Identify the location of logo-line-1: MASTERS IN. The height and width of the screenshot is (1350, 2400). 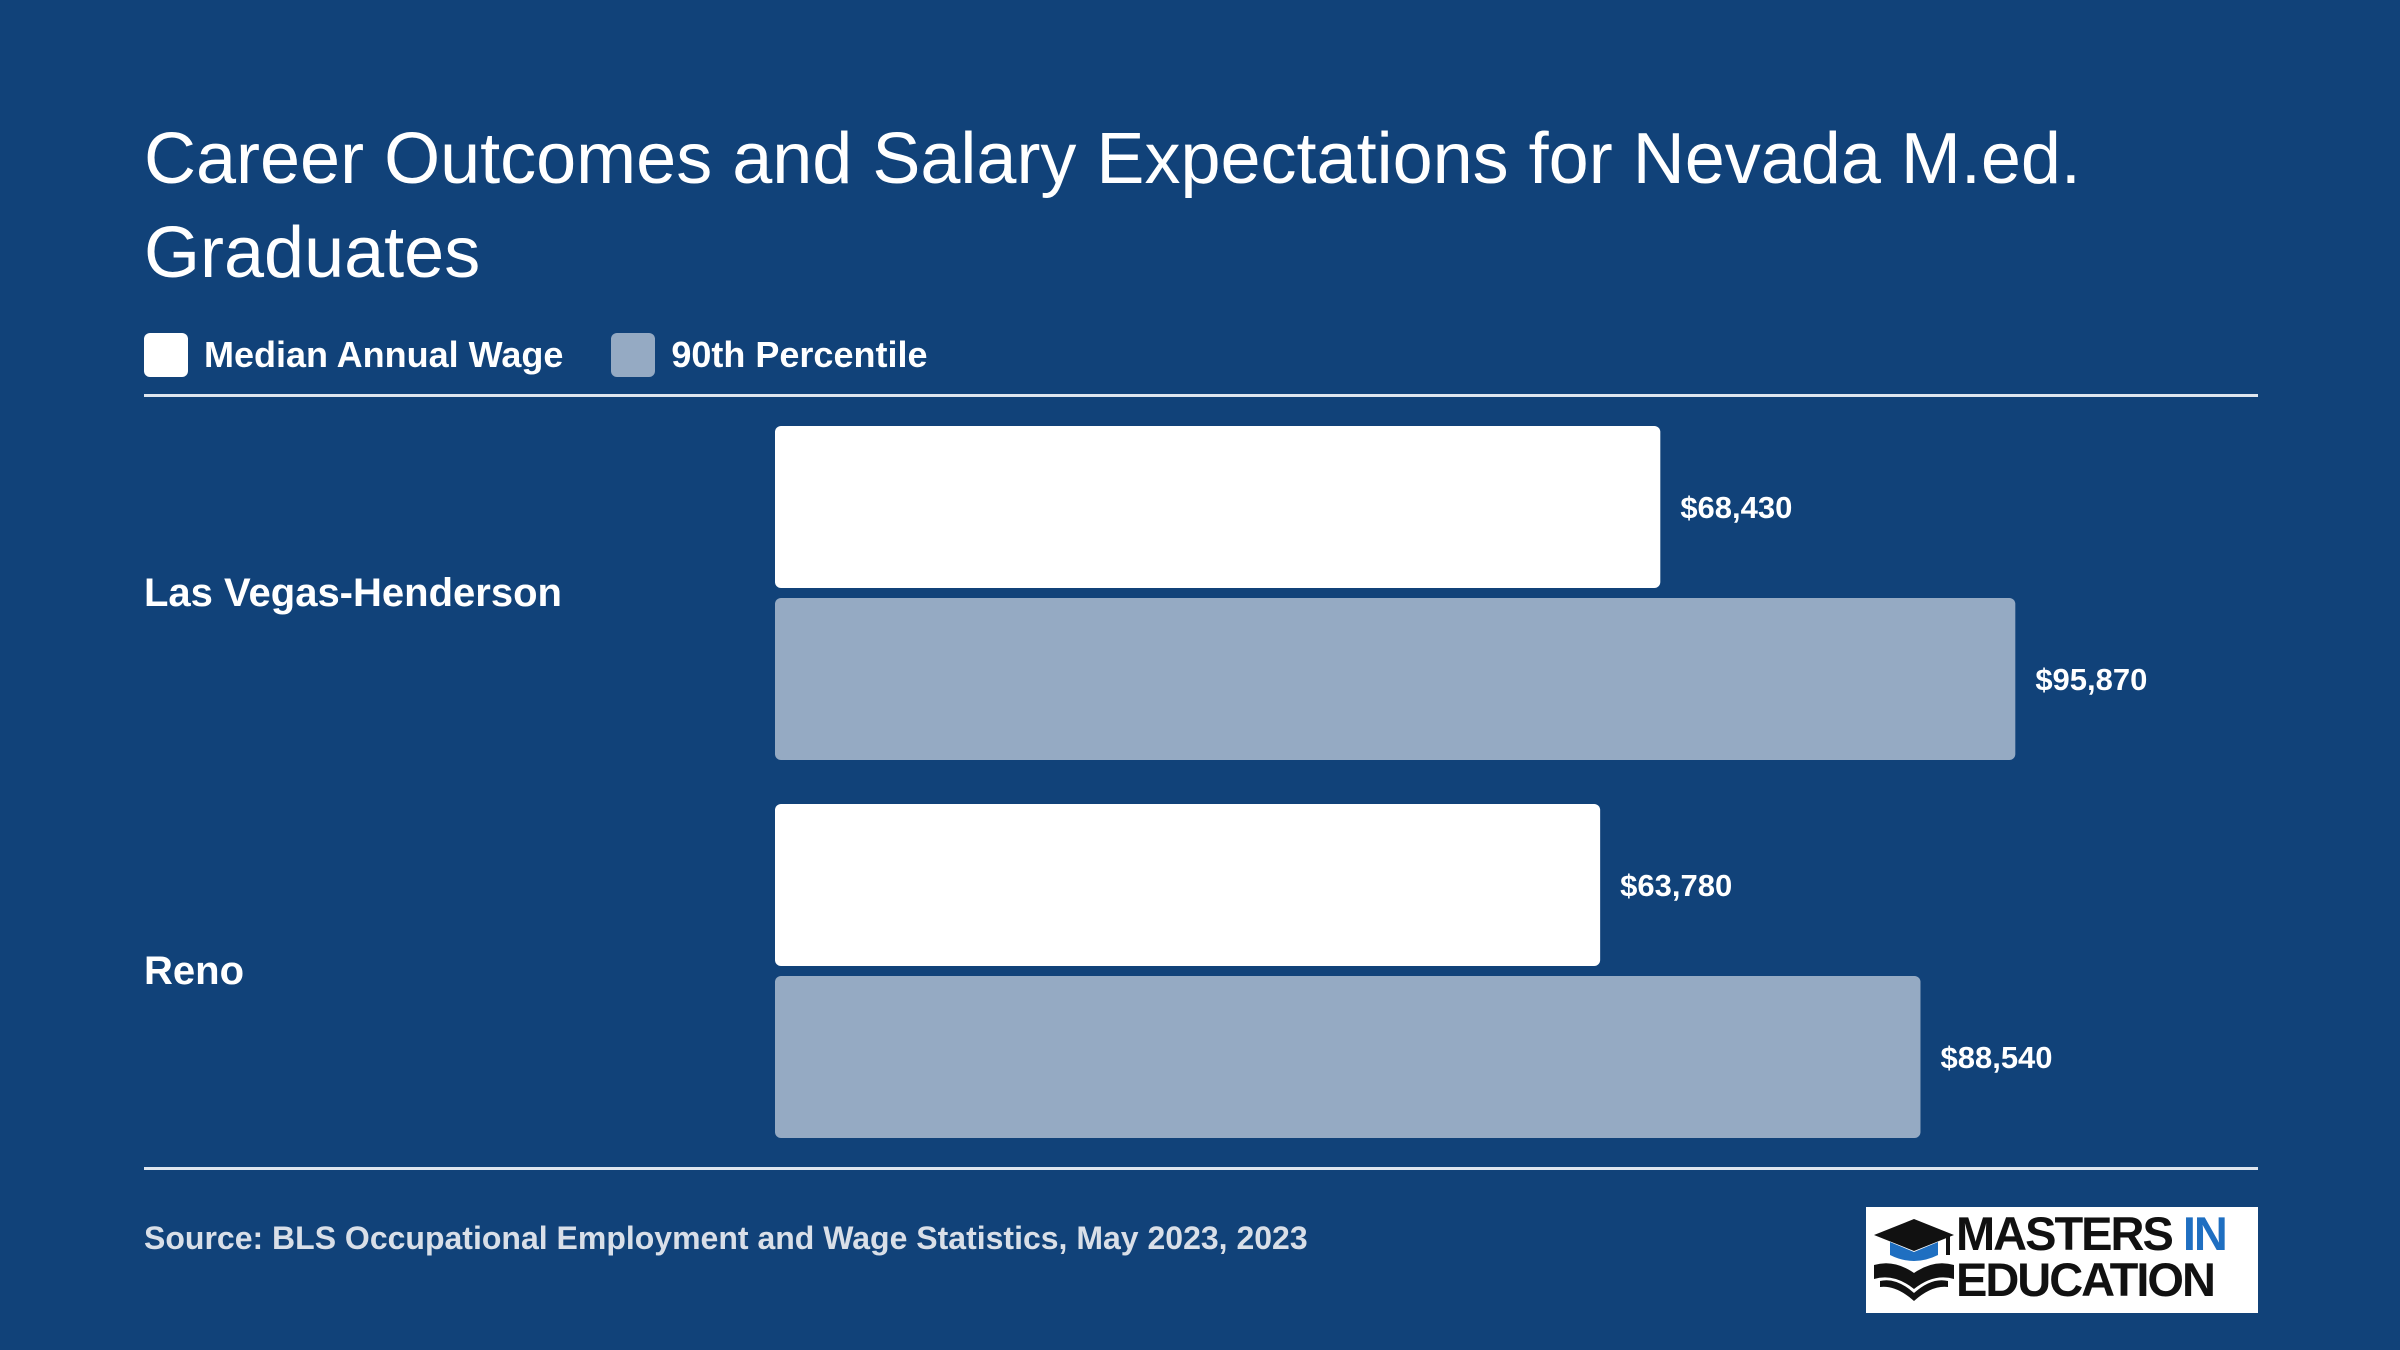
(2092, 1233).